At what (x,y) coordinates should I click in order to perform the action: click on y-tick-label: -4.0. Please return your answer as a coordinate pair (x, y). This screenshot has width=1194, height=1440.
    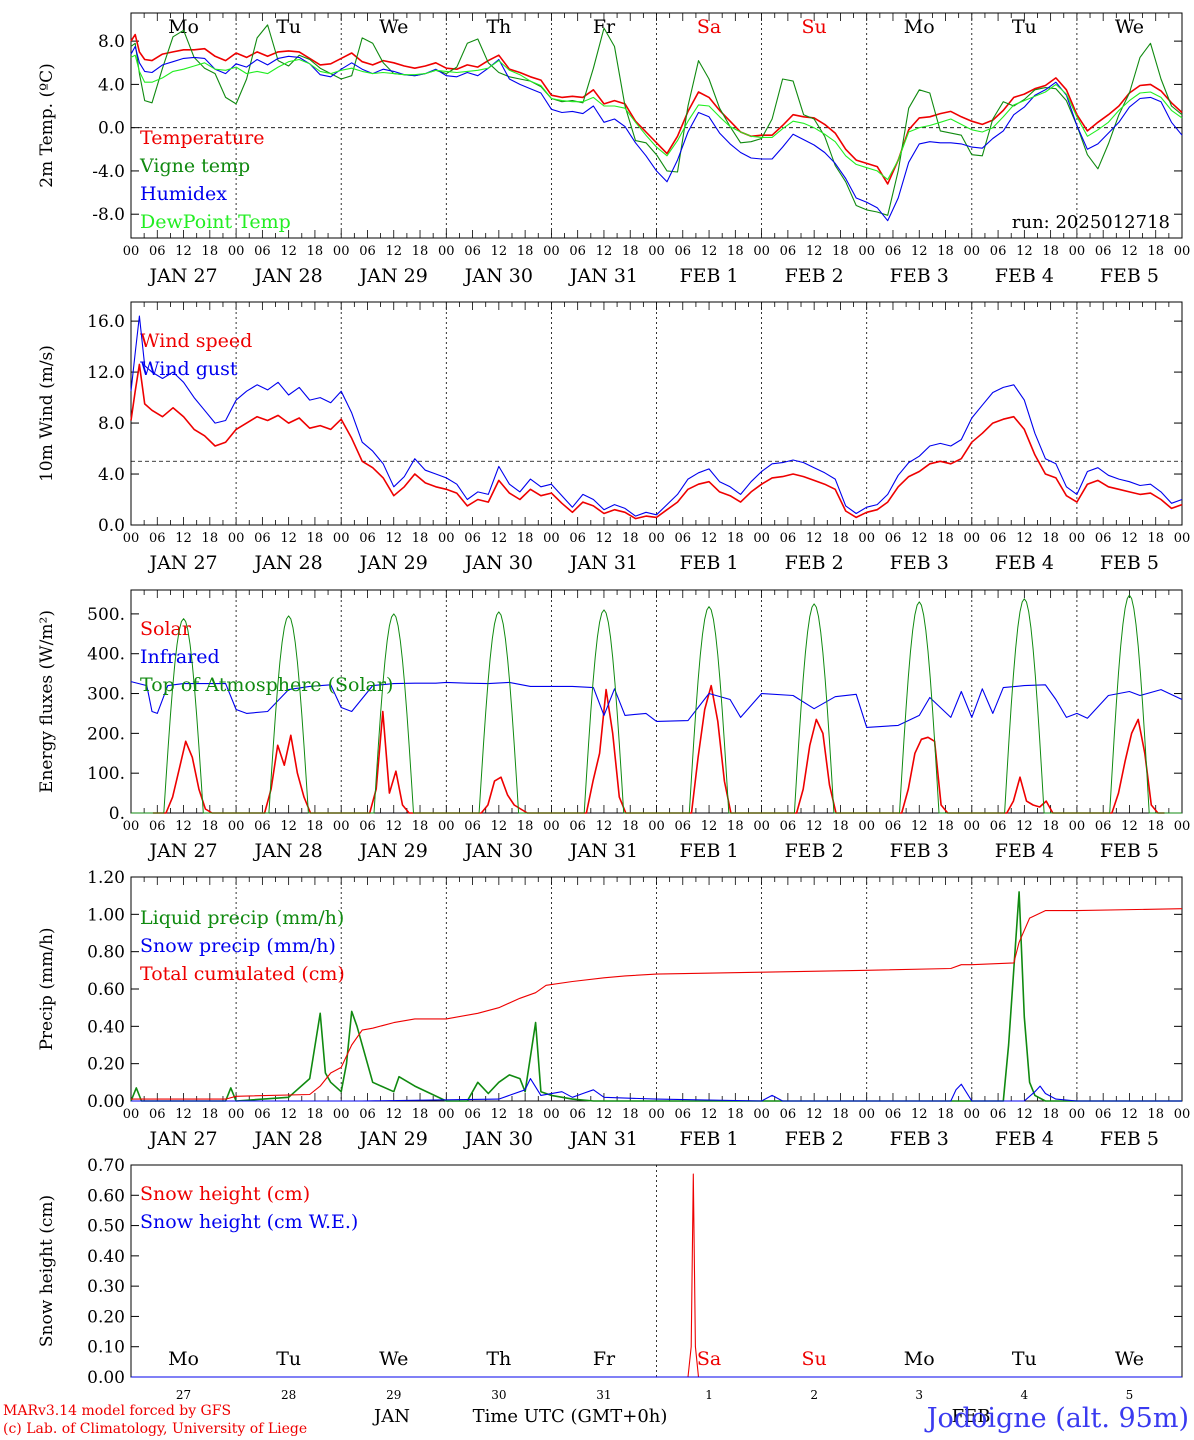
    Looking at the image, I should click on (108, 172).